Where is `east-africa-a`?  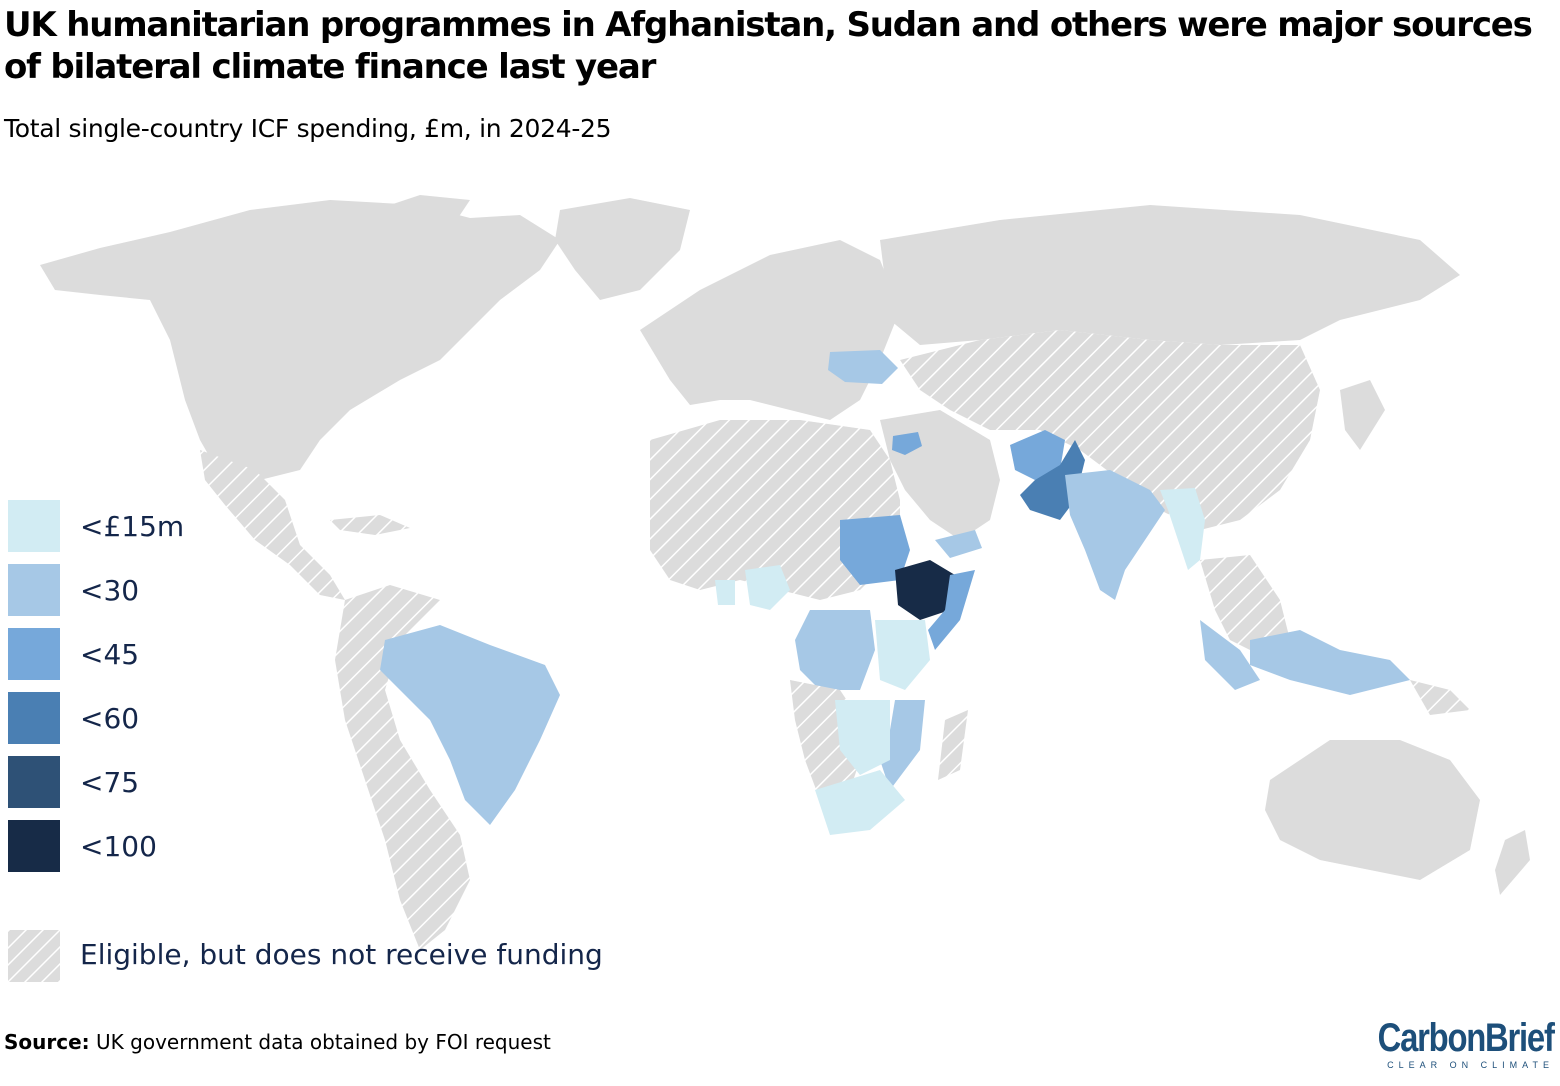
east-africa-a is located at coordinates (902, 655).